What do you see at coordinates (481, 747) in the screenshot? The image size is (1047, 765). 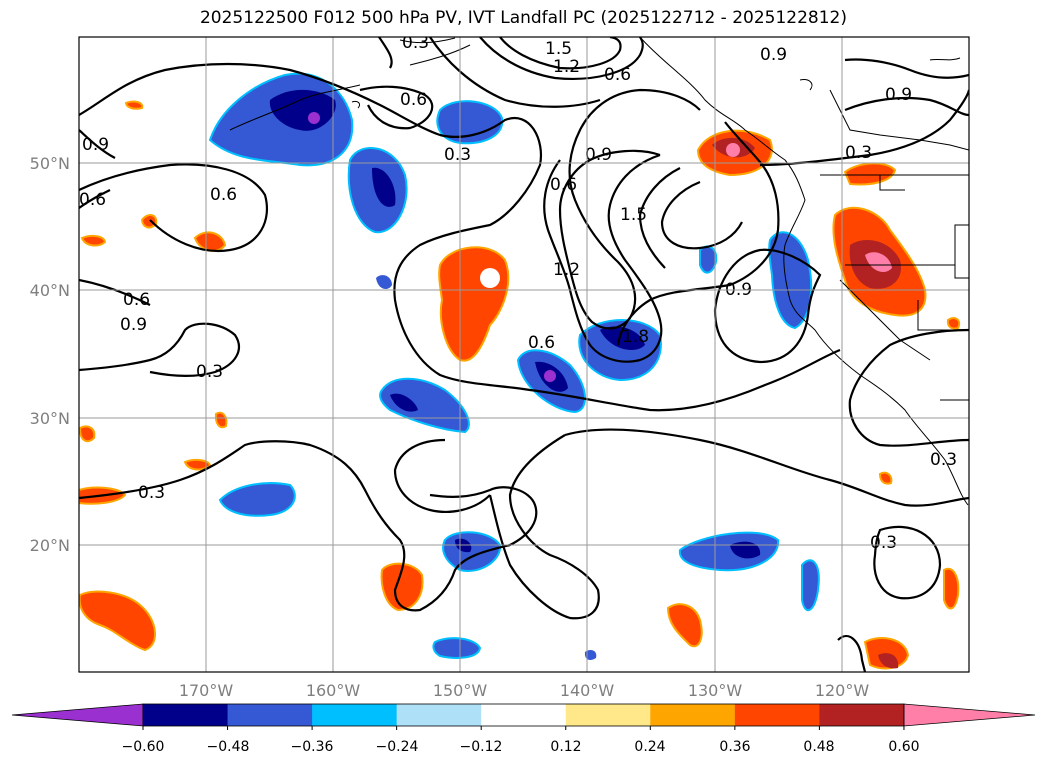 I see `colorbar-tick-label: −0.12` at bounding box center [481, 747].